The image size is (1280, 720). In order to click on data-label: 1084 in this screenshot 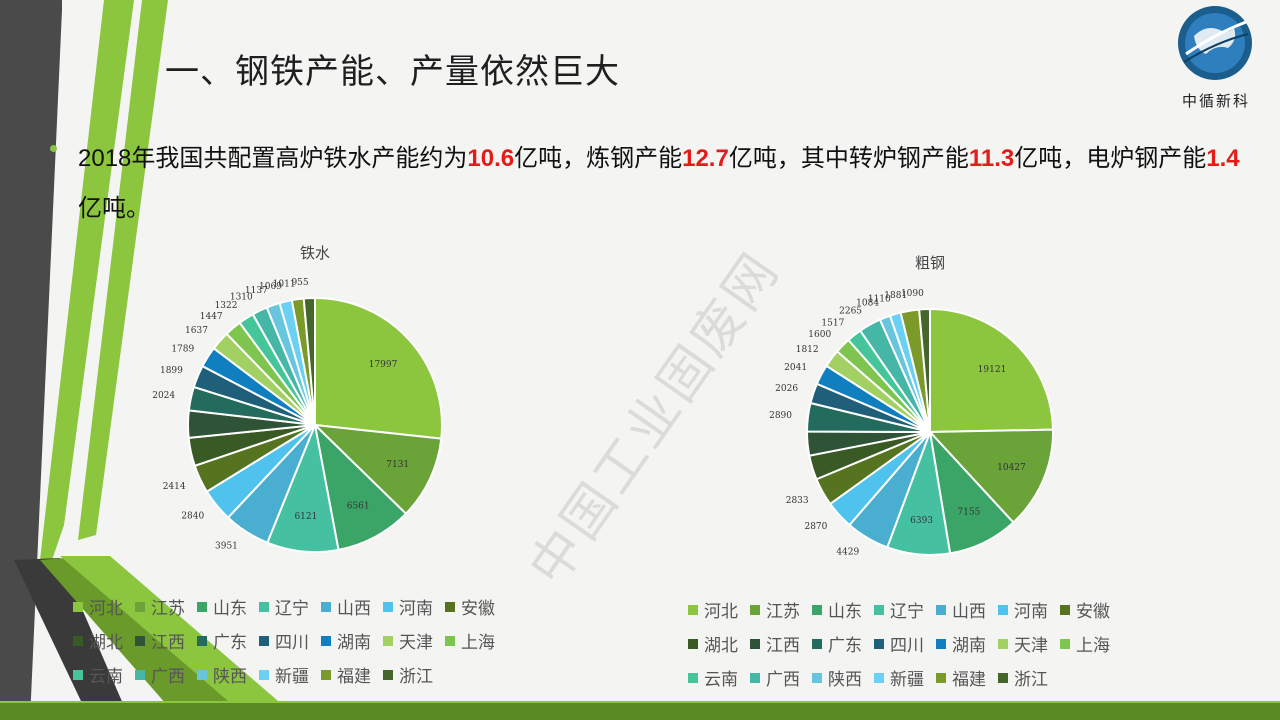, I will do `click(867, 304)`.